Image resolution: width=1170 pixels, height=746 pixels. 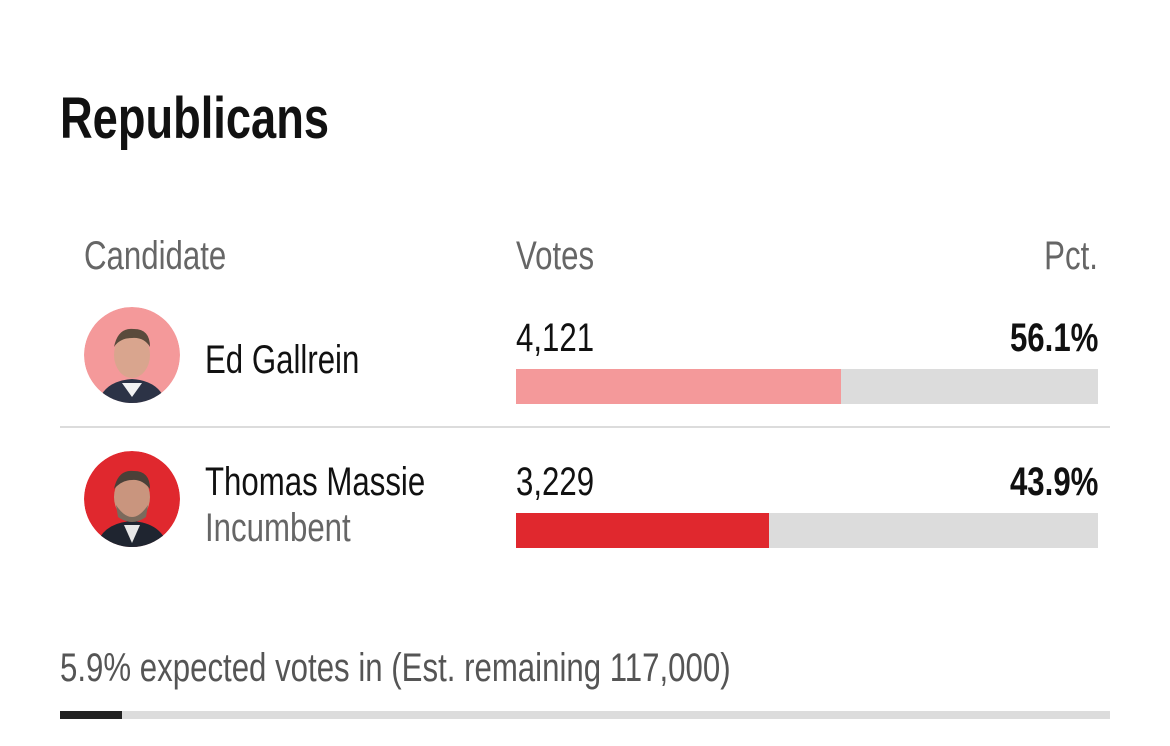 I want to click on header: Pct., so click(x=1071, y=256).